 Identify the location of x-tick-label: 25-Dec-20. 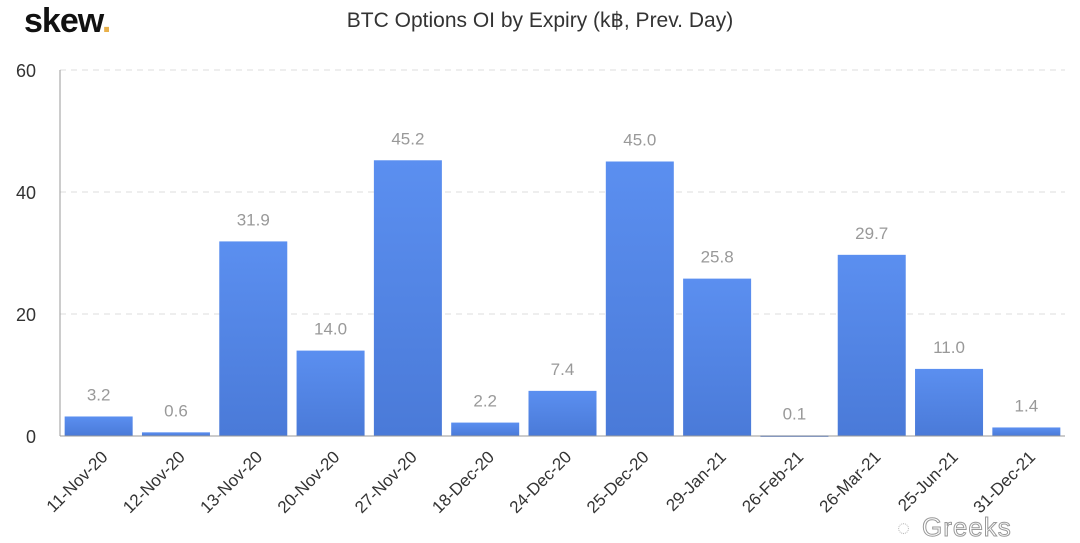
(618, 482).